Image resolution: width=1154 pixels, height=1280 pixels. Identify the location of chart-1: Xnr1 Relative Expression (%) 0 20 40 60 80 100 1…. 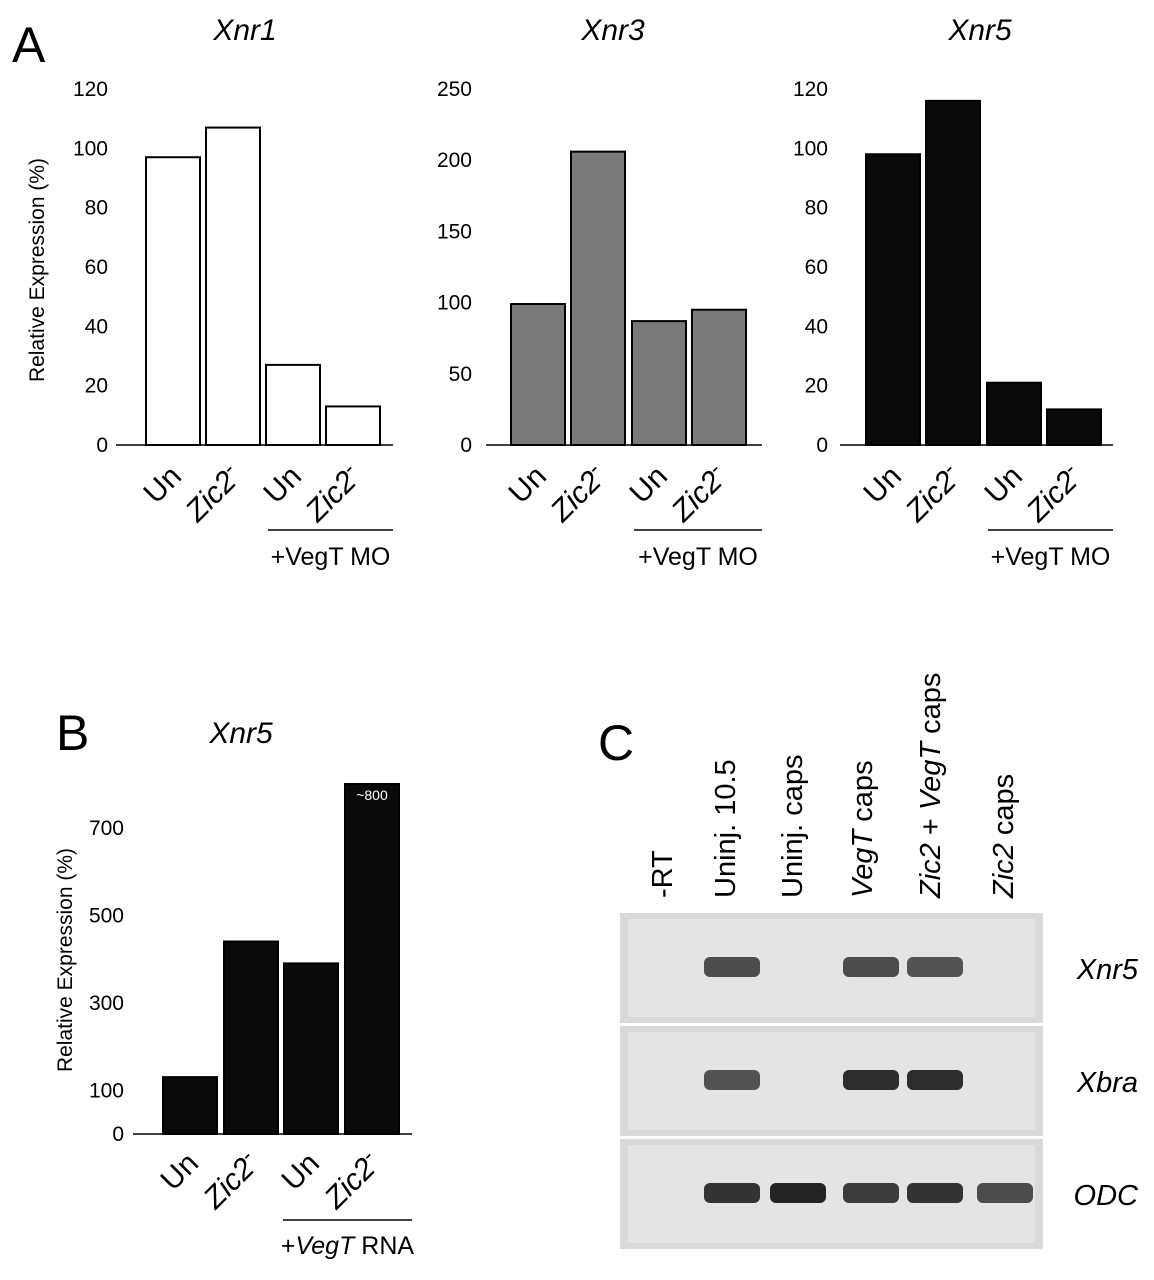
(209, 292).